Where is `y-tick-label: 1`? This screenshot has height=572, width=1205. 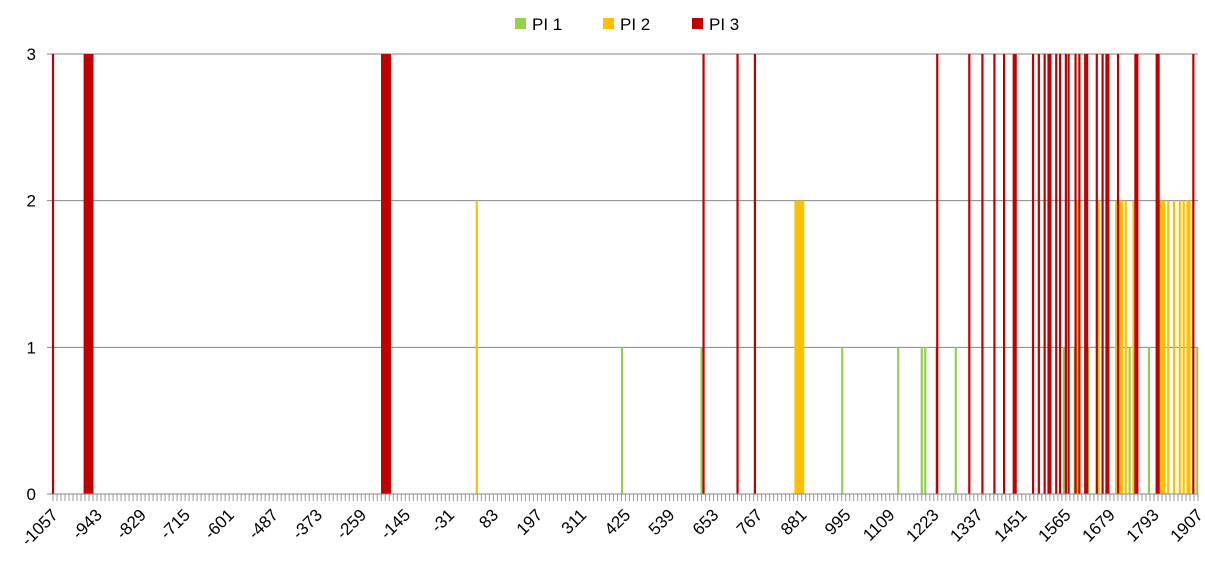
y-tick-label: 1 is located at coordinates (31, 347).